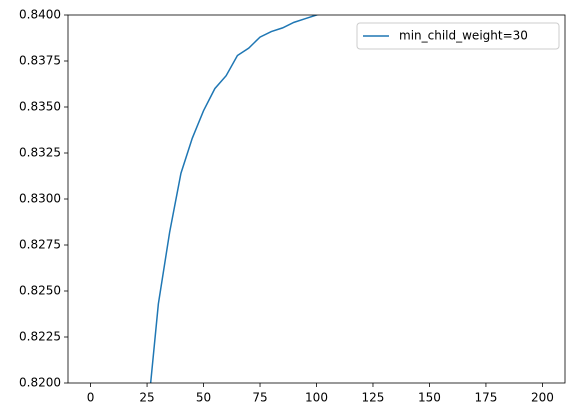  What do you see at coordinates (40, 107) in the screenshot?
I see `y-tick-label: 0.8350` at bounding box center [40, 107].